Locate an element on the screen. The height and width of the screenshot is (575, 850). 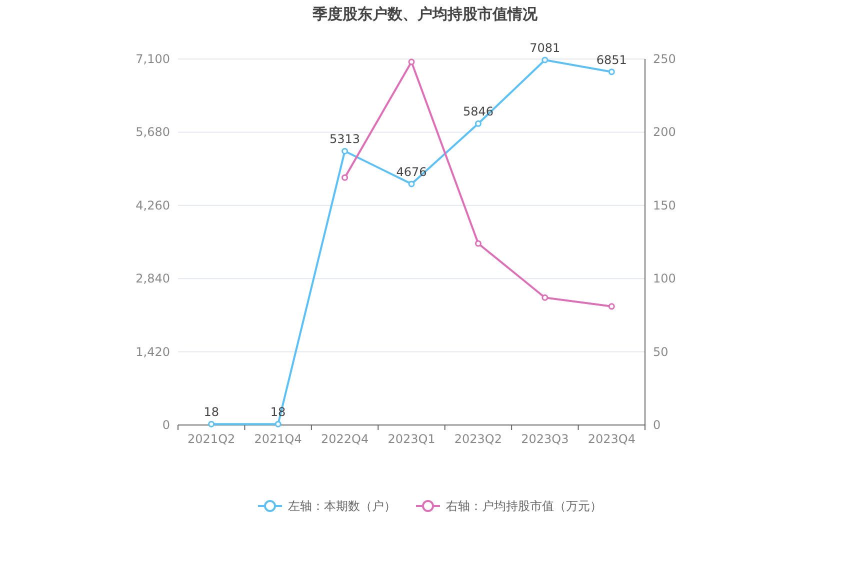
y2-tick-label: 100 is located at coordinates (664, 279).